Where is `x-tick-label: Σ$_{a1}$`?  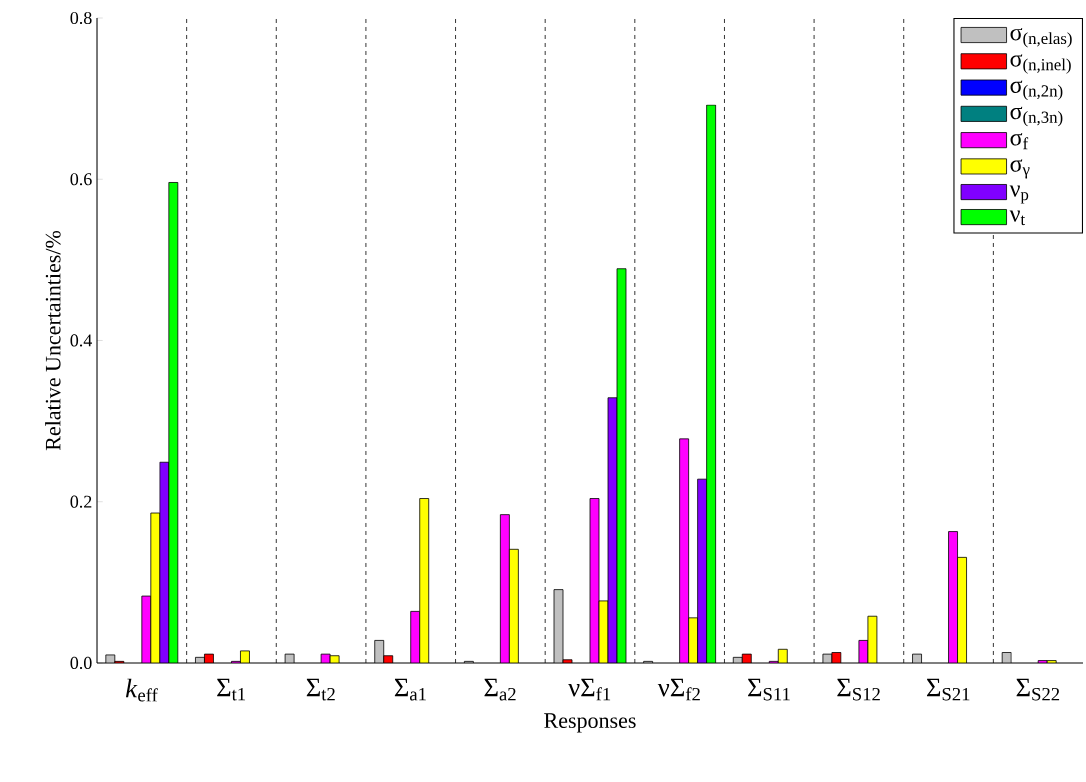
x-tick-label: Σ$_{a1}$ is located at coordinates (410, 689).